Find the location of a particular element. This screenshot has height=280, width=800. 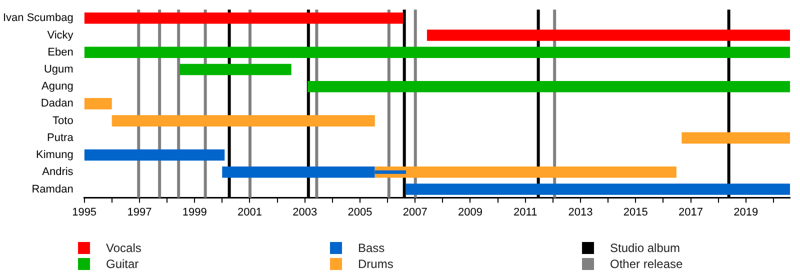

y-tick-label: Putra is located at coordinates (60, 138).